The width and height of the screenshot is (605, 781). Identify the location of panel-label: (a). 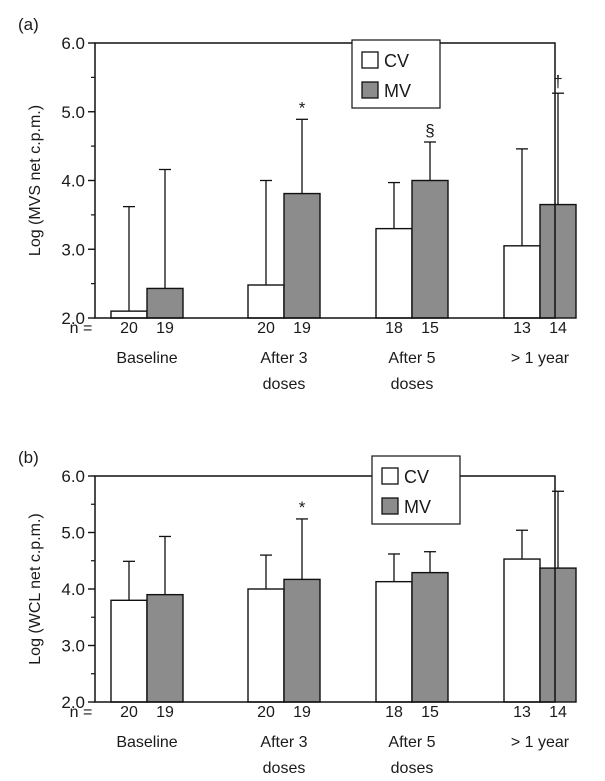
(28, 24).